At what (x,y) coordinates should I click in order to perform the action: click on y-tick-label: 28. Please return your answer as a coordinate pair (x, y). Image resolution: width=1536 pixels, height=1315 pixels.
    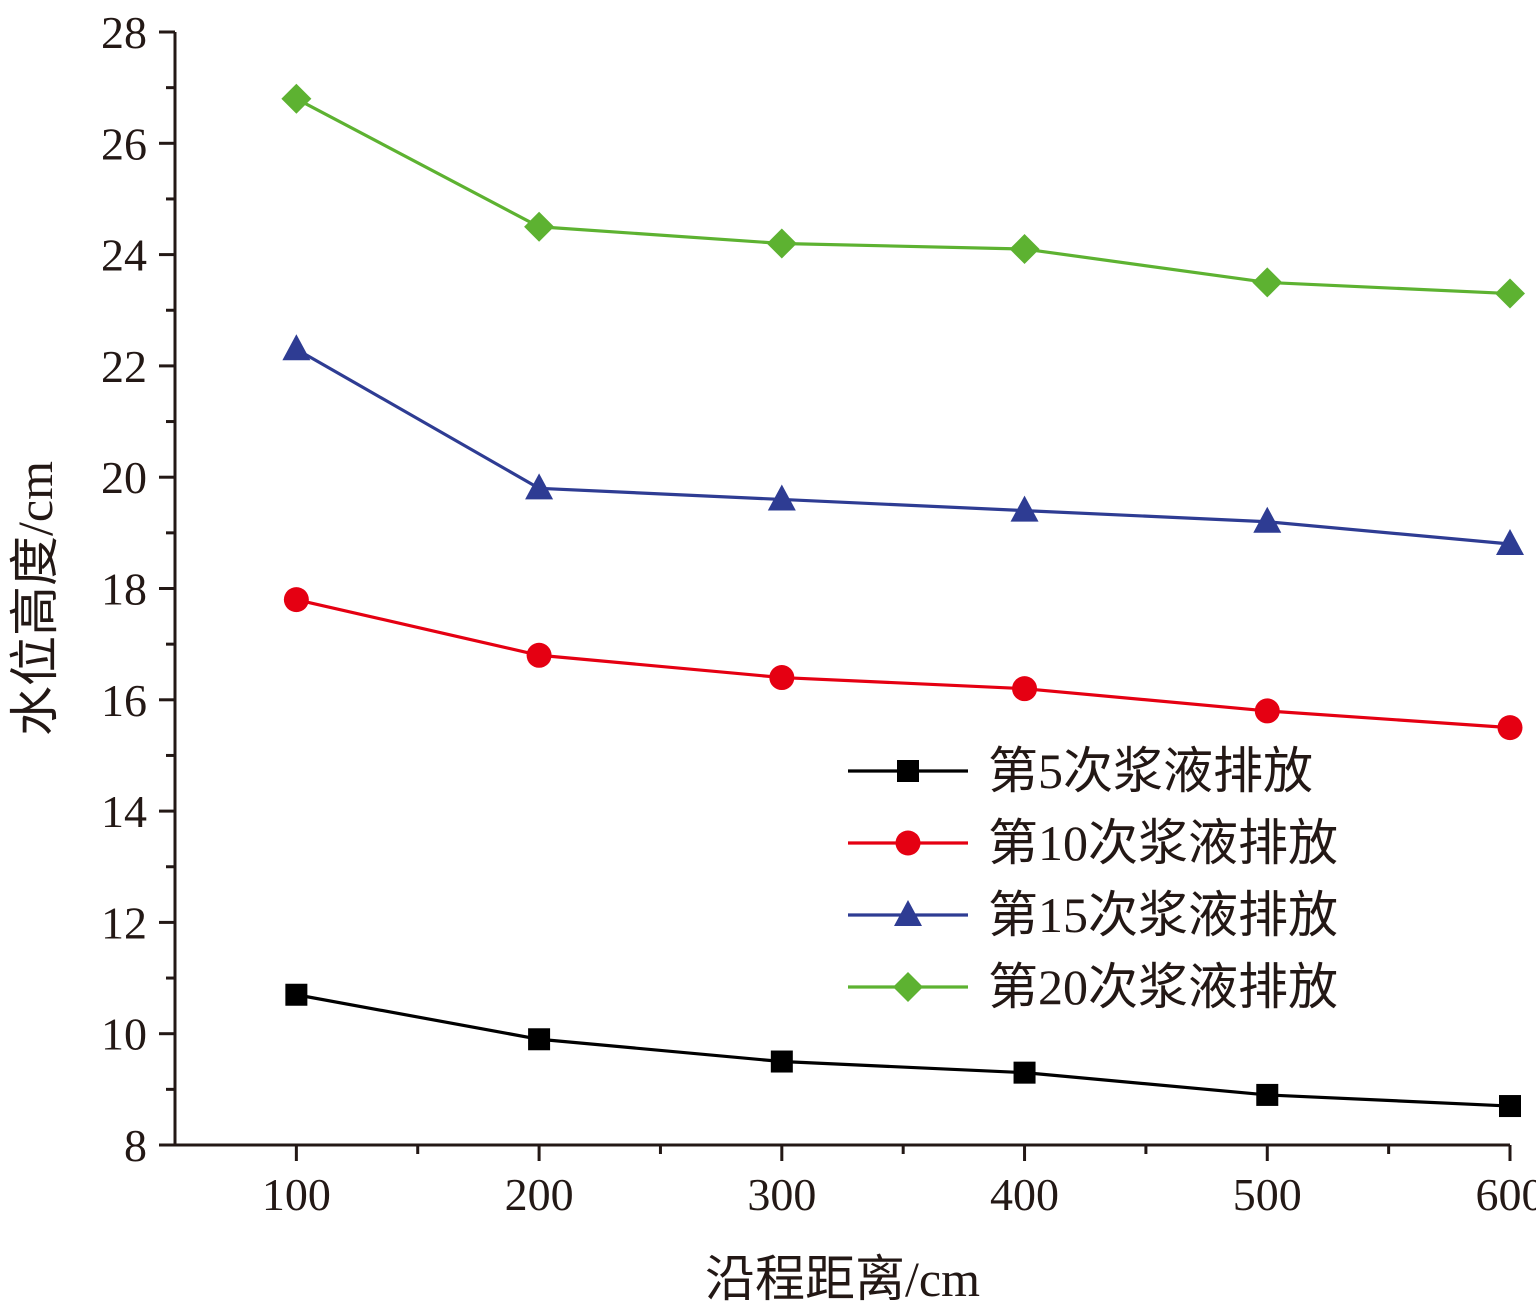
    Looking at the image, I should click on (124, 32).